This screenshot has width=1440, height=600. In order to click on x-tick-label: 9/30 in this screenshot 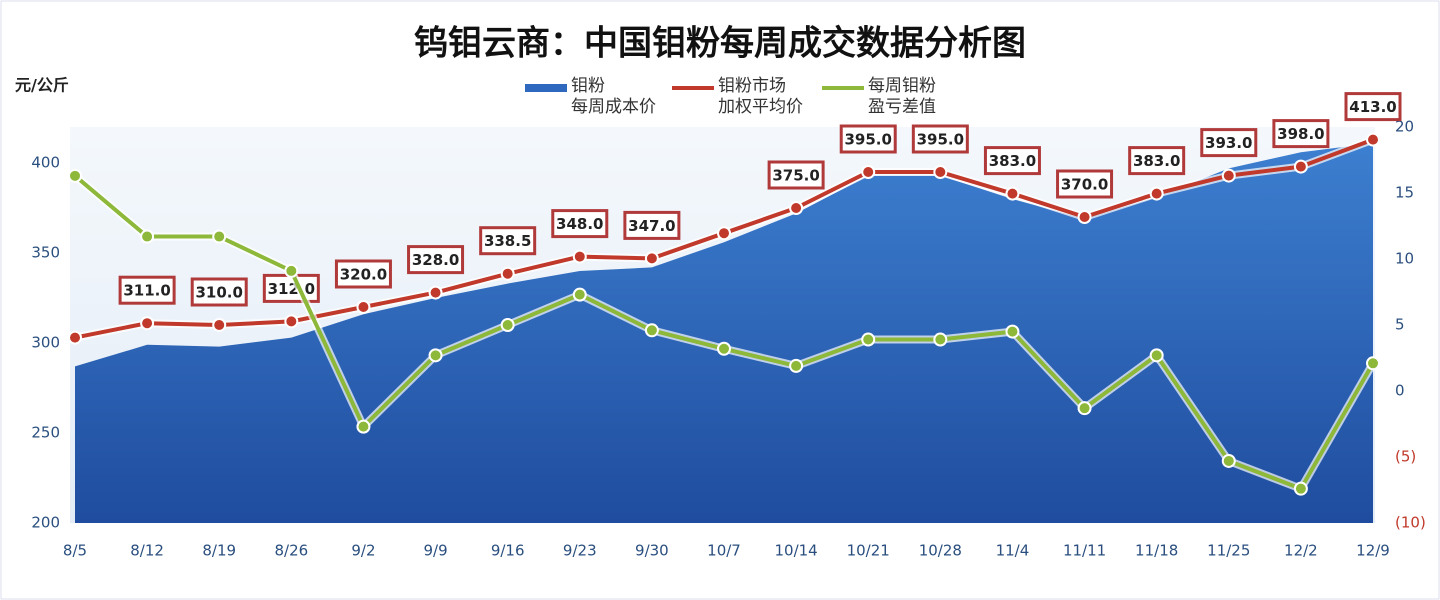, I will do `click(652, 551)`.